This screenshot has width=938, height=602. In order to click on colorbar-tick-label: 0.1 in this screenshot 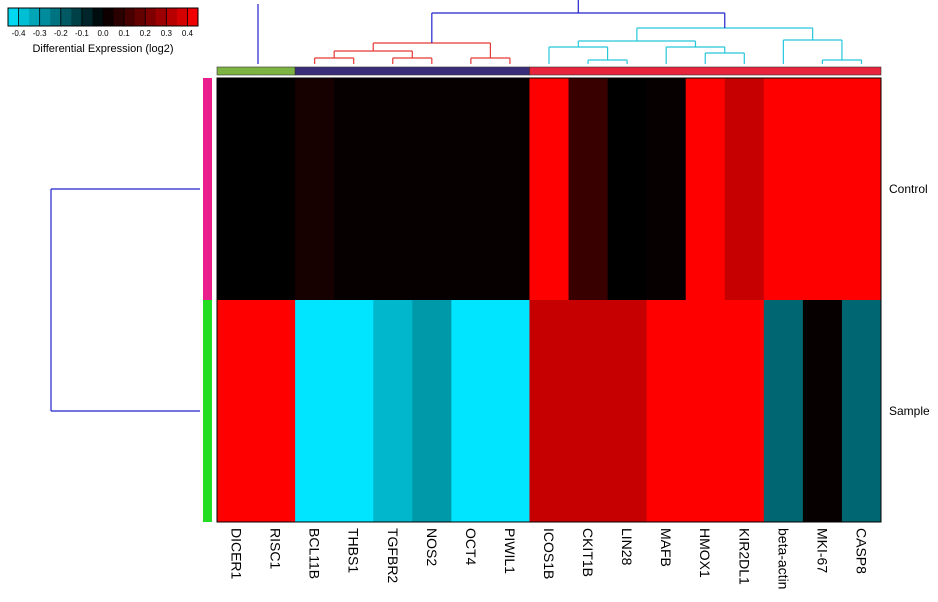, I will do `click(125, 33)`.